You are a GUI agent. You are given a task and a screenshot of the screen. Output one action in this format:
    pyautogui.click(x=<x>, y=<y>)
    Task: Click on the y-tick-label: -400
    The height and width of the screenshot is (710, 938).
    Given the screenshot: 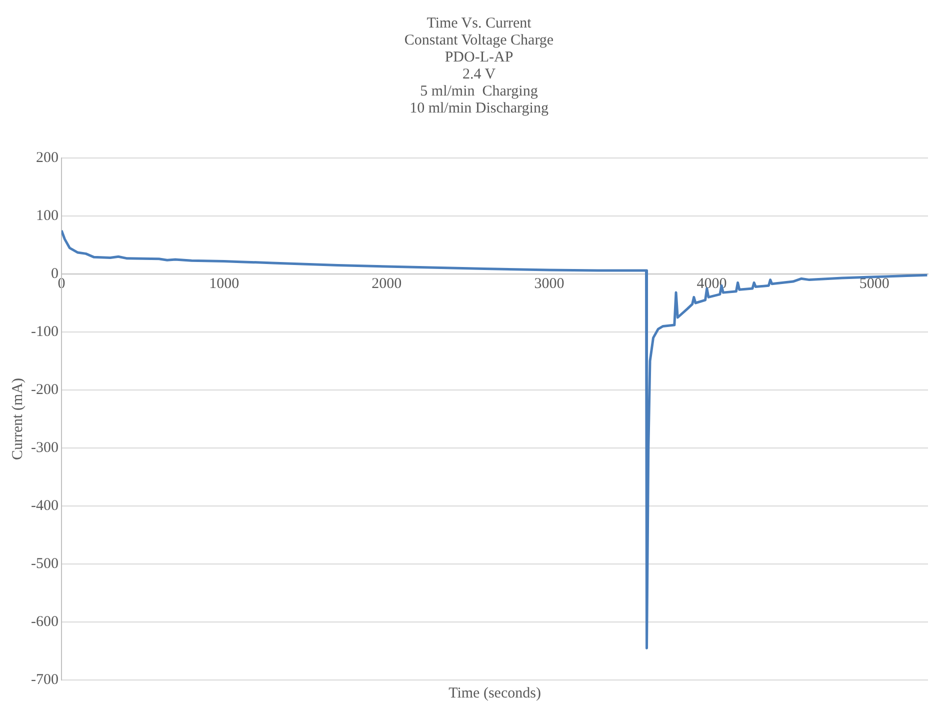 What is the action you would take?
    pyautogui.click(x=44, y=506)
    